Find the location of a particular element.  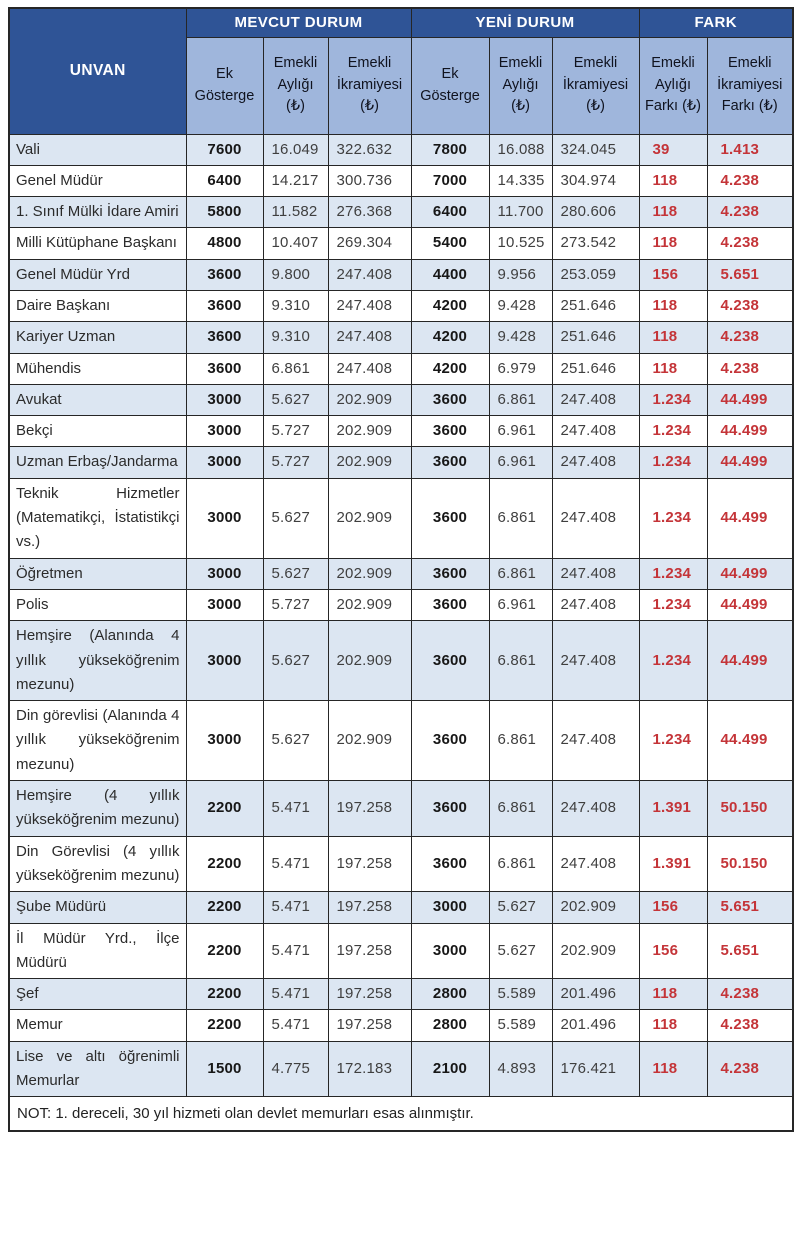

cell-yeni-emekli-ayligi: 9.956 is located at coordinates (520, 274).